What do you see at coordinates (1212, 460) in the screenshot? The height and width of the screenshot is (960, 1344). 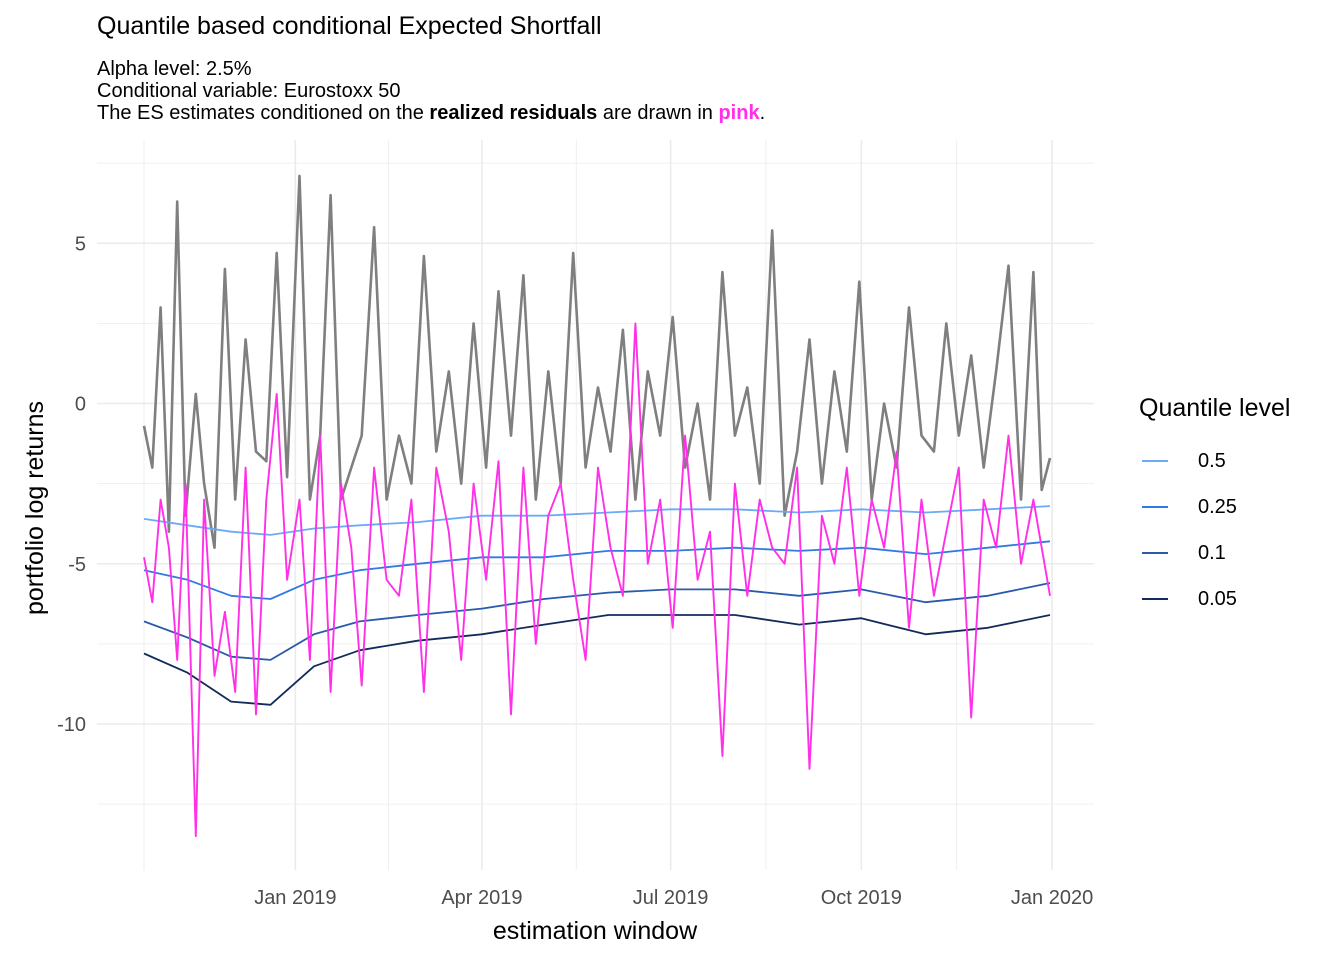 I see `legend-label: 0.5` at bounding box center [1212, 460].